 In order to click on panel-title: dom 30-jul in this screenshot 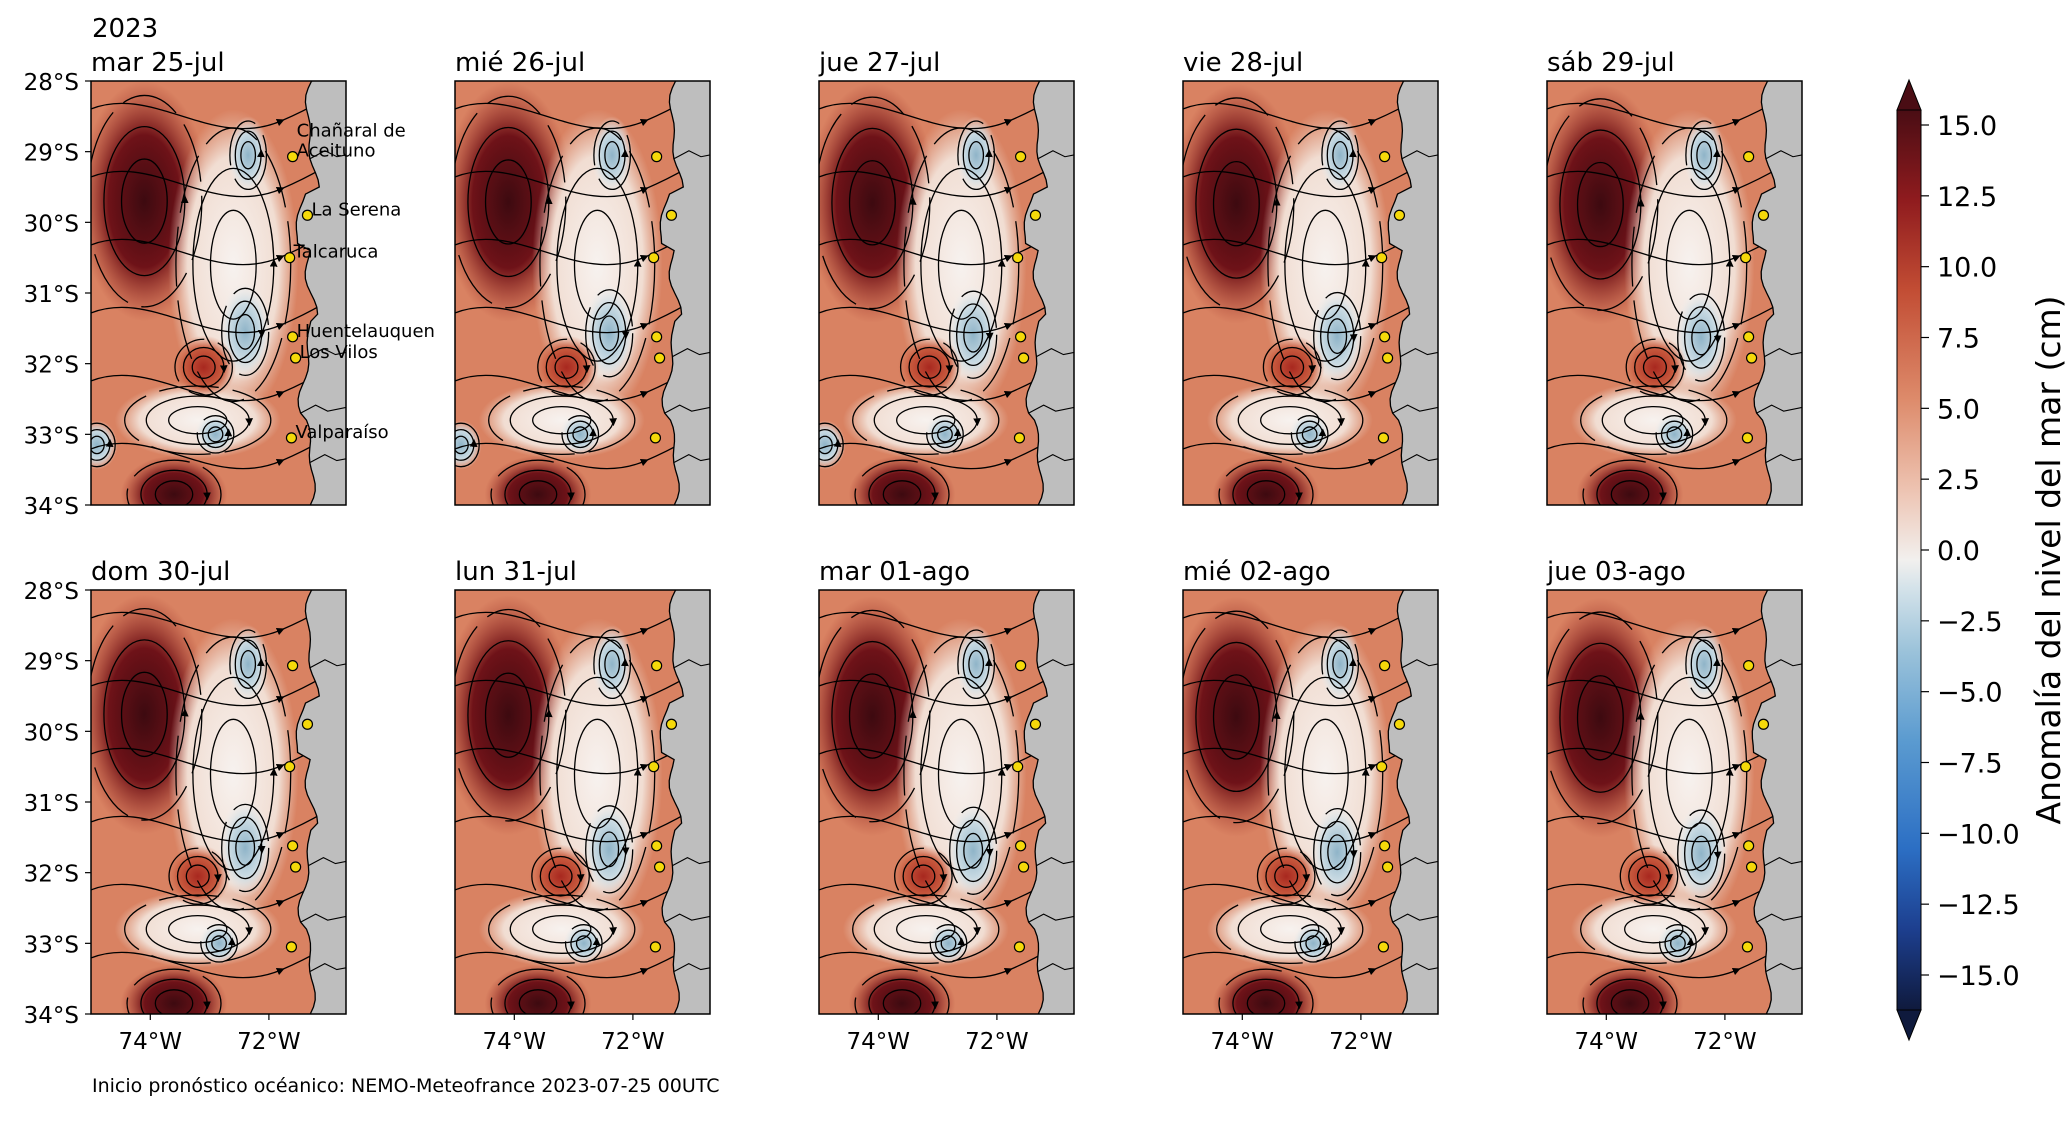, I will do `click(160, 572)`.